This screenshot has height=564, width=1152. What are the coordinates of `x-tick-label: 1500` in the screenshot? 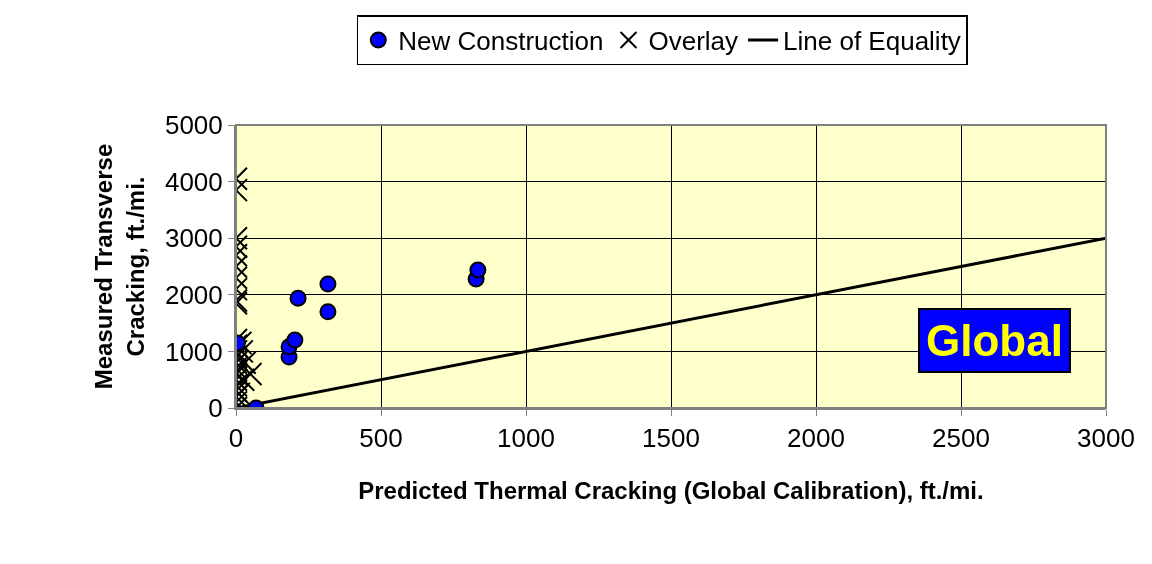 It's located at (671, 438).